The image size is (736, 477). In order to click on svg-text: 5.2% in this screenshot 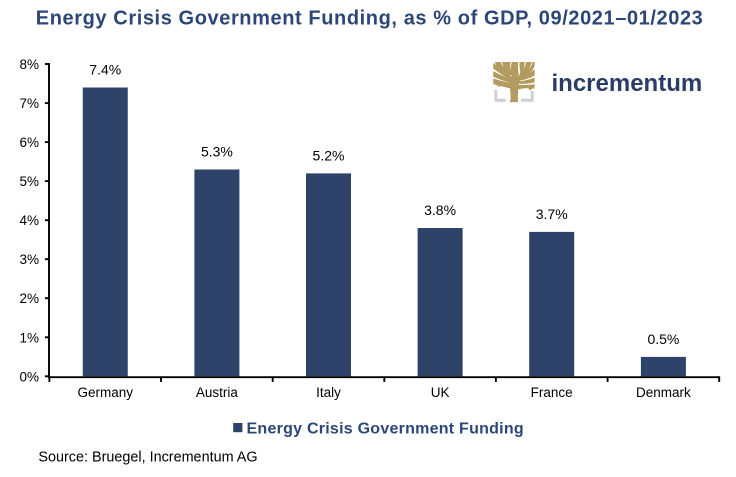, I will do `click(329, 156)`.